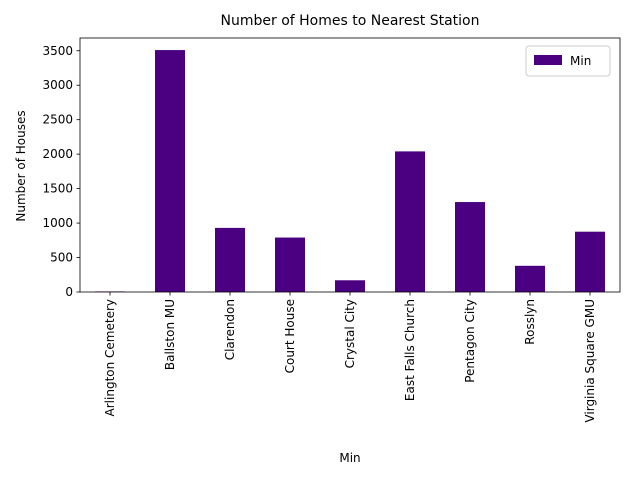 The height and width of the screenshot is (480, 640). I want to click on bar-clarendon, so click(230, 259).